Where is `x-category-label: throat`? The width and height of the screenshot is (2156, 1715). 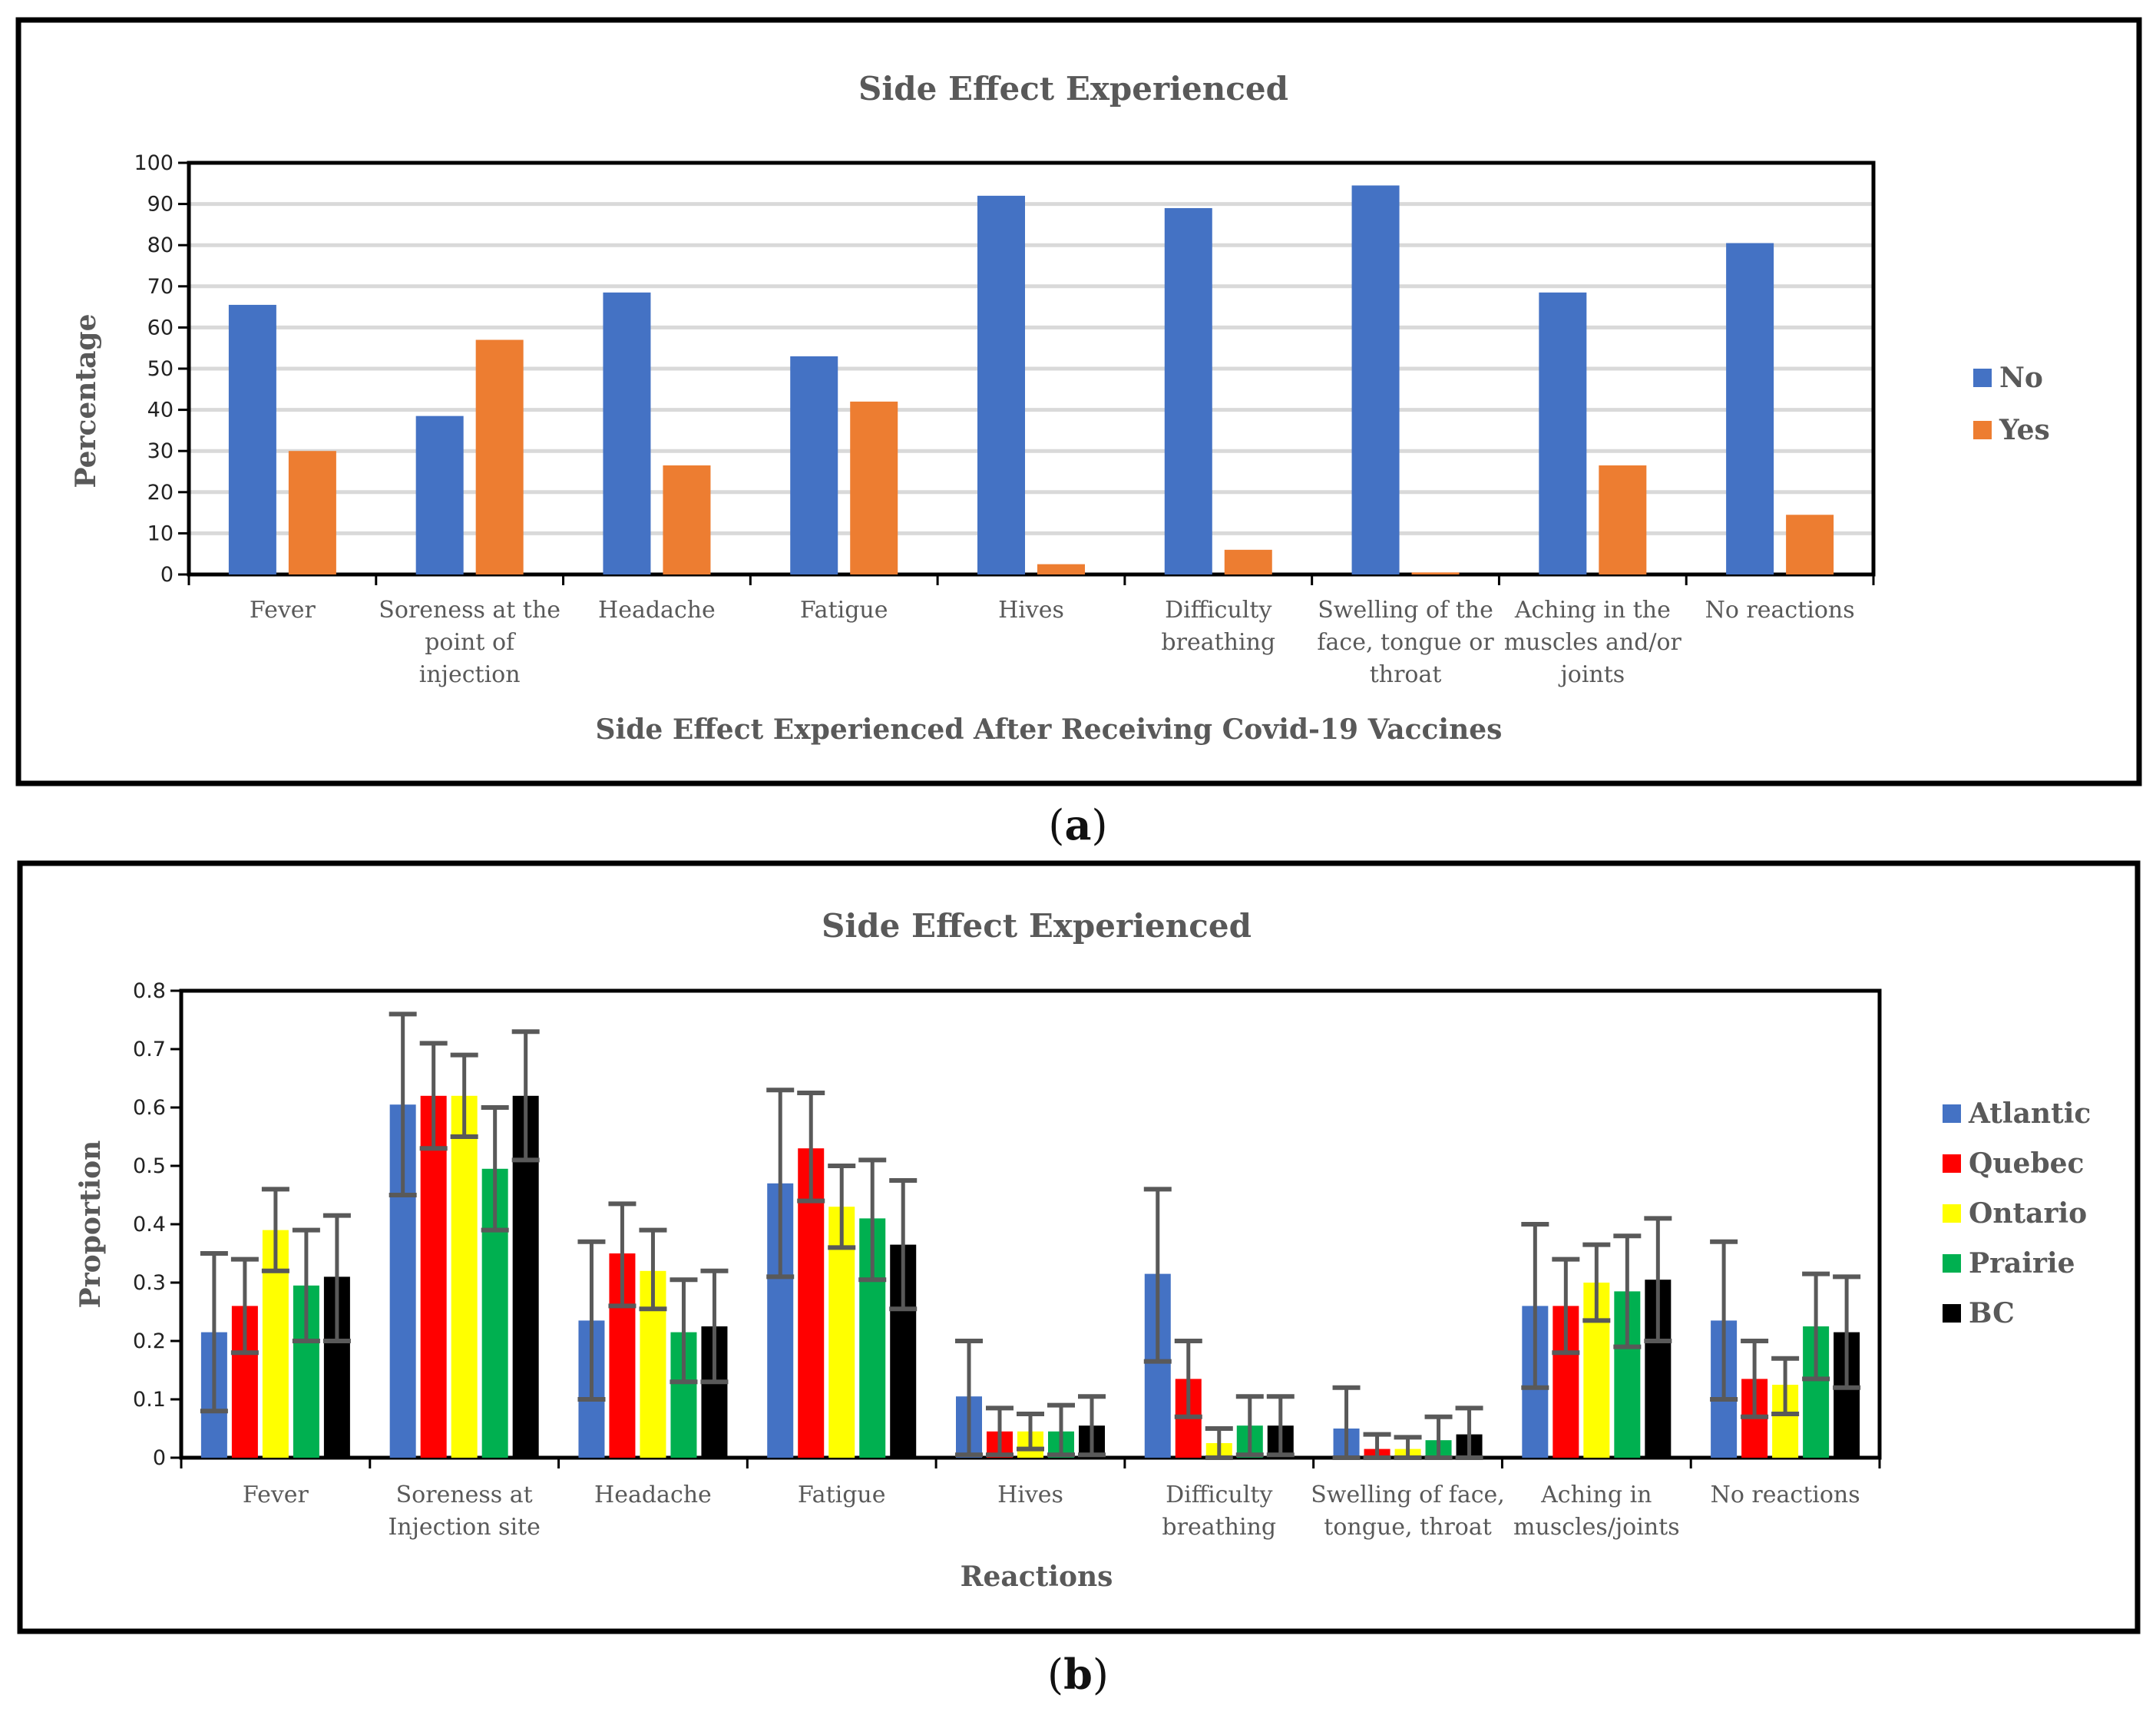
x-category-label: throat is located at coordinates (1406, 674).